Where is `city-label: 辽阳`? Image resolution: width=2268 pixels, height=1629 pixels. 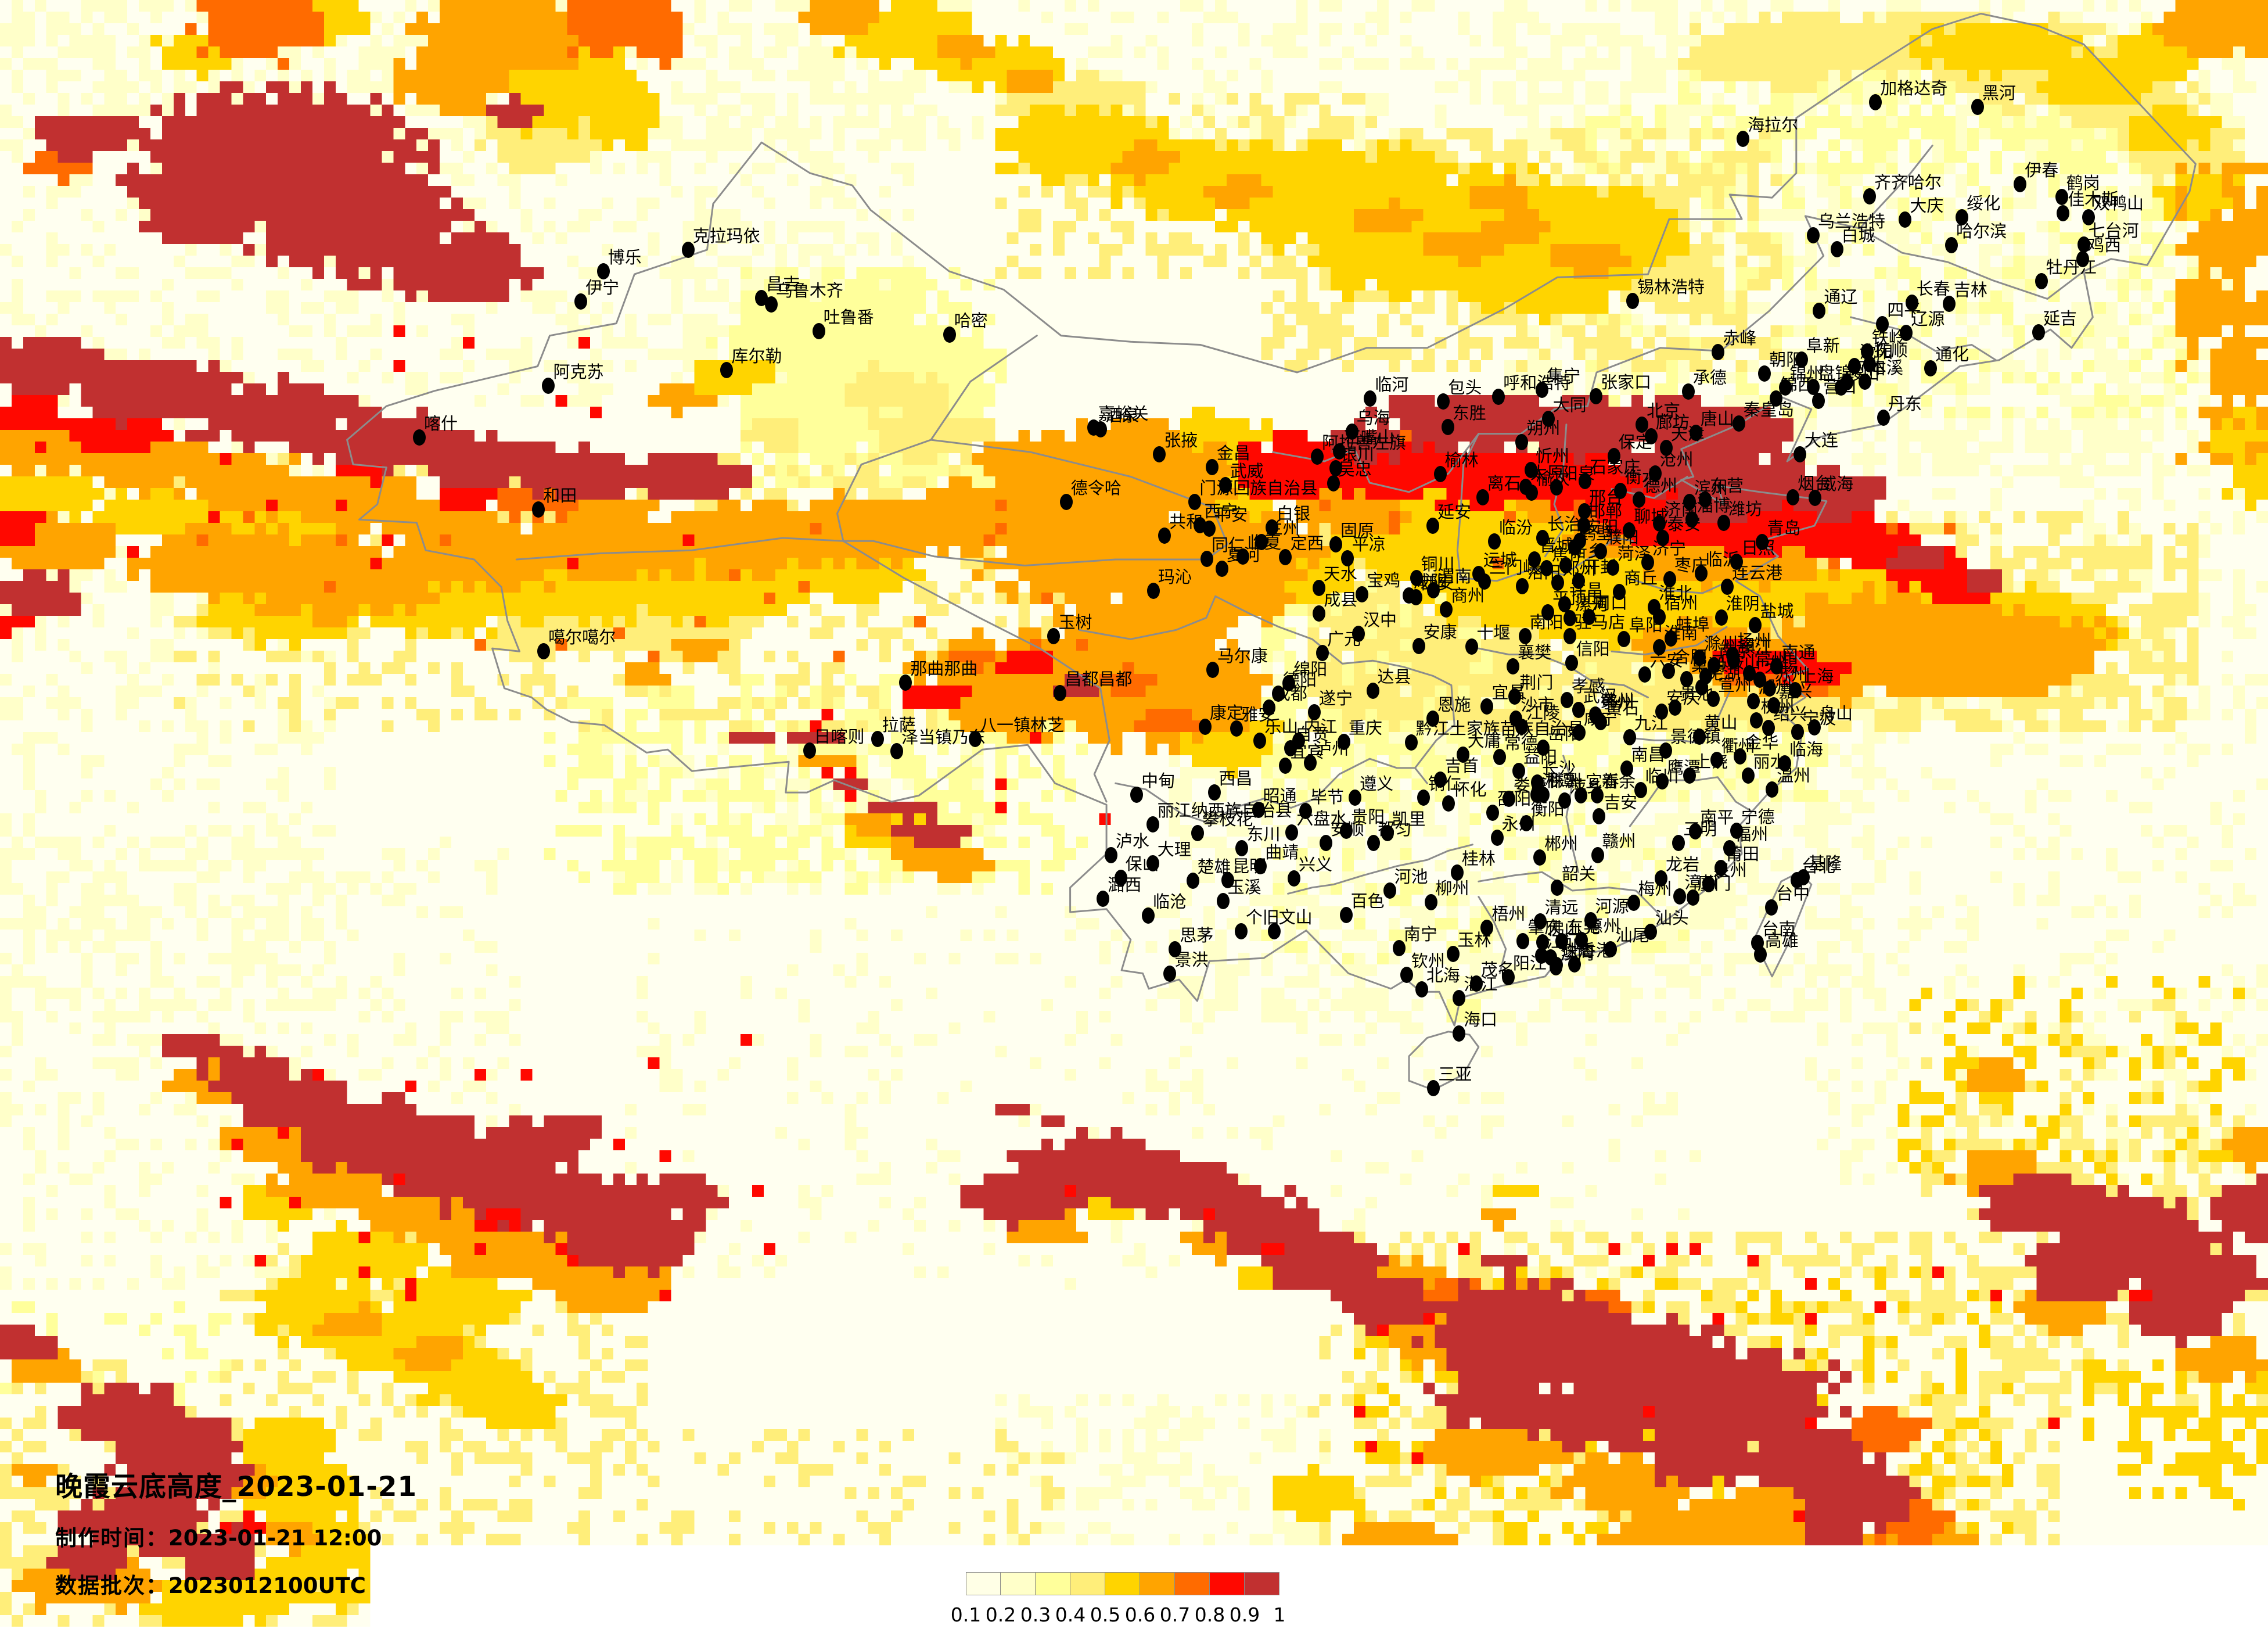
city-label: 辽阳 is located at coordinates (1869, 368).